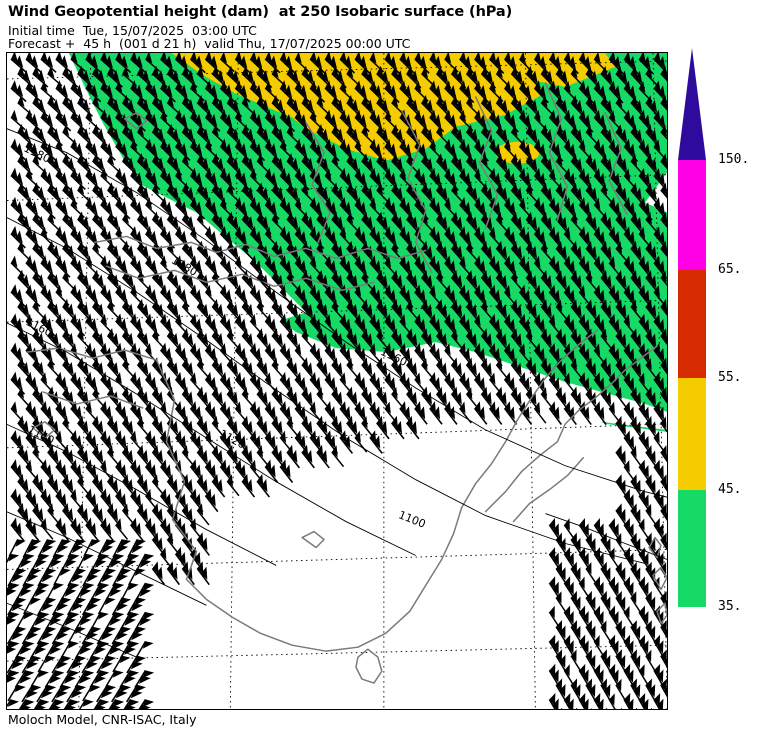  Describe the element at coordinates (719, 338) in the screenshot. I see `wind-speed-colorbar: 150. 65. 55. 45. 35.` at that location.